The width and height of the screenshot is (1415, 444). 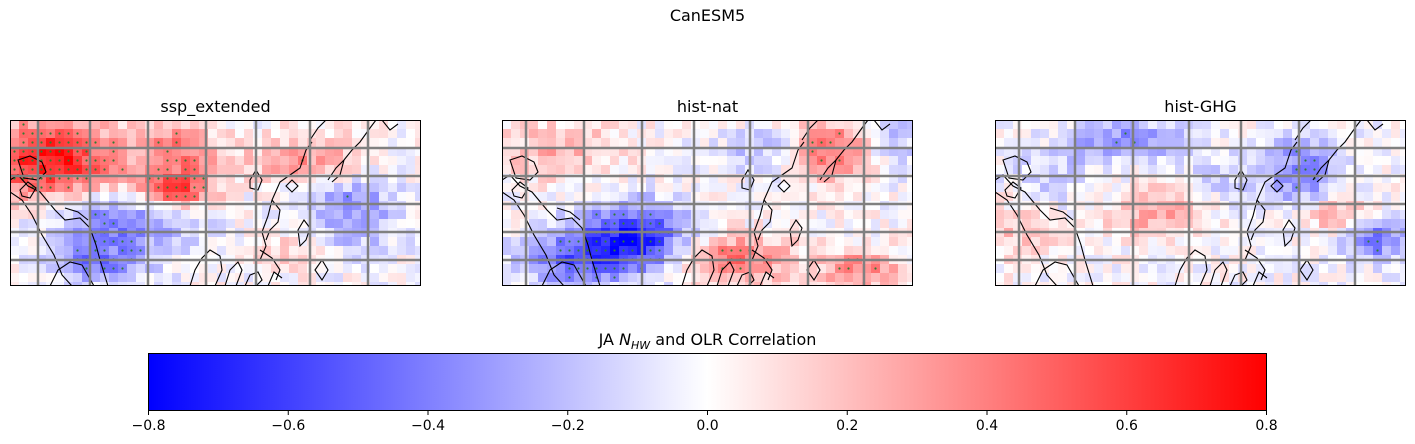 What do you see at coordinates (1200, 203) in the screenshot?
I see `map-frame` at bounding box center [1200, 203].